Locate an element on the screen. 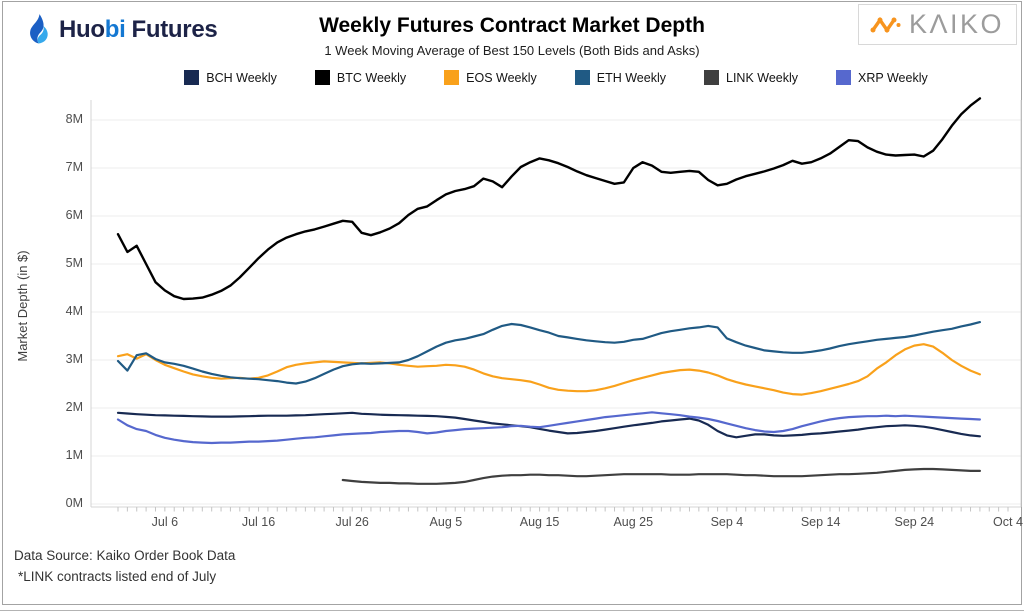 The image size is (1024, 612). legend-label: BTC Weekly is located at coordinates (371, 77).